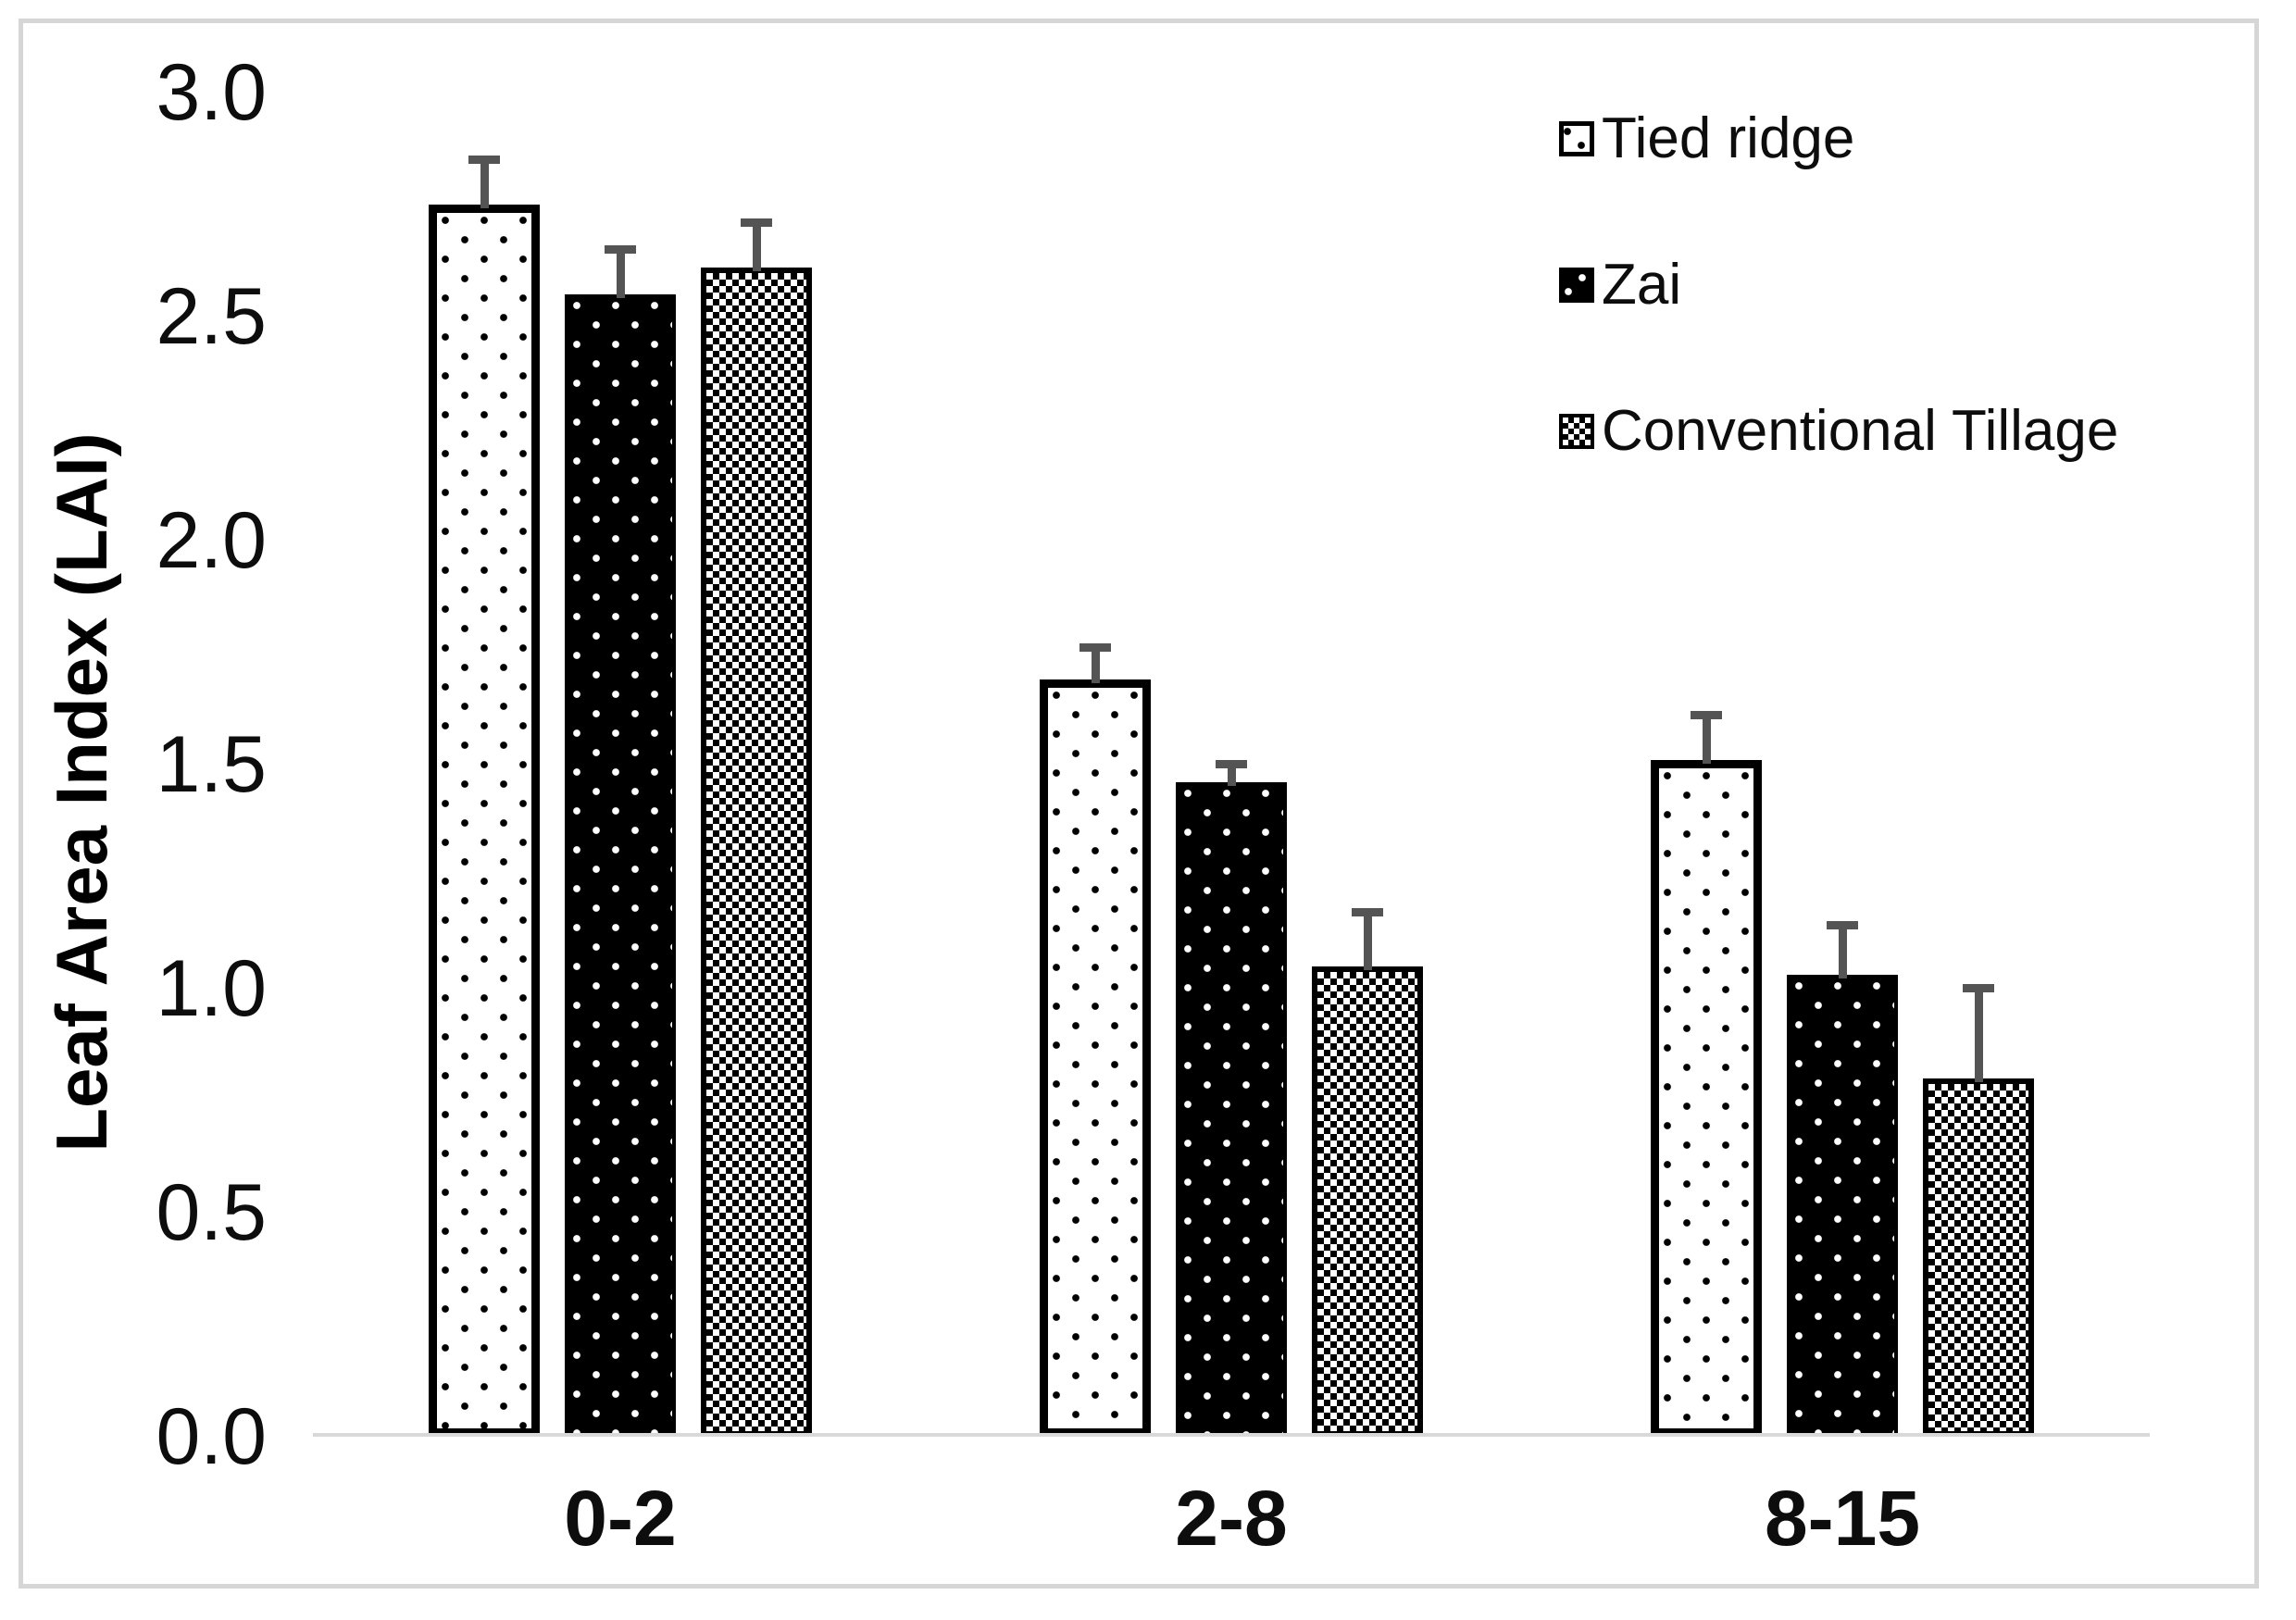 This screenshot has height=1620, width=2296. I want to click on legend-swatch-tied-ridge-icon, so click(1576, 138).